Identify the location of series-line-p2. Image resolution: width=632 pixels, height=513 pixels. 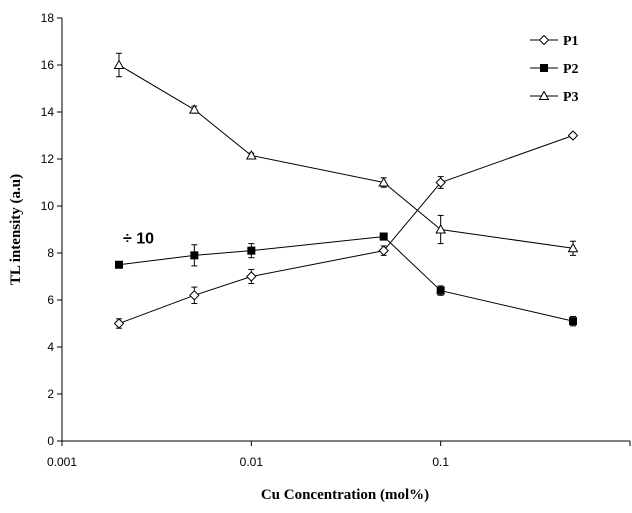
(346, 279).